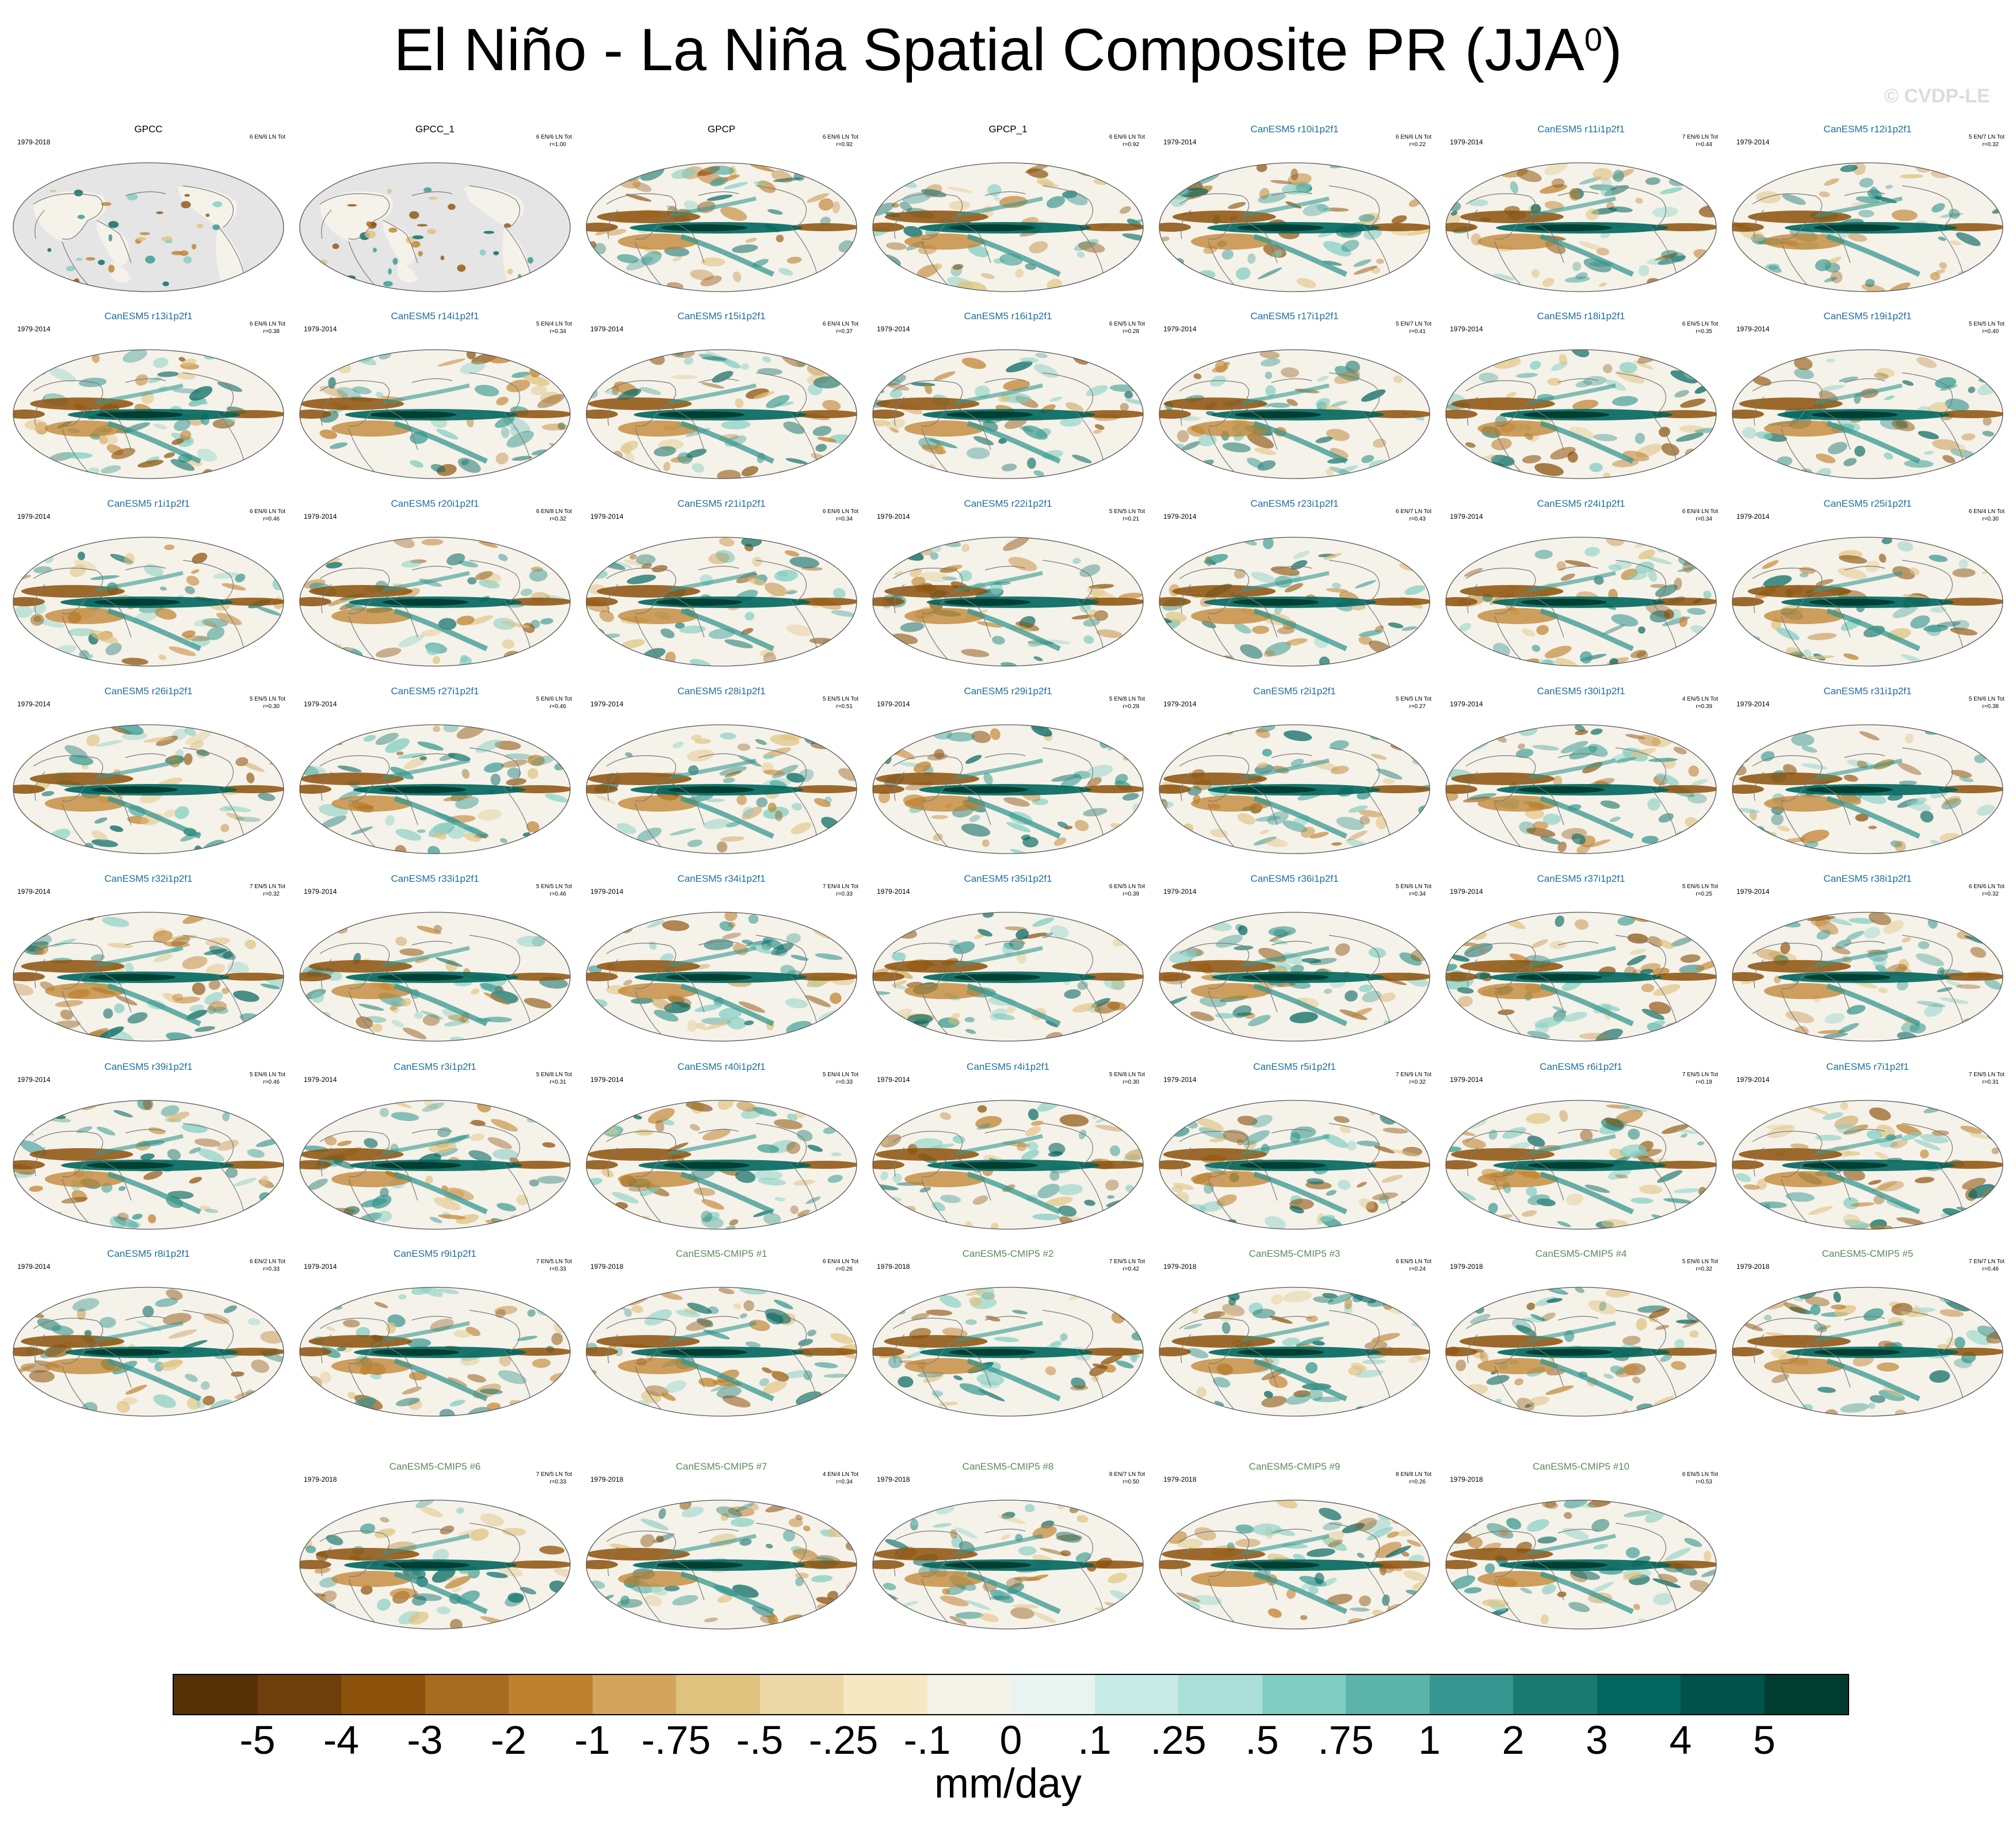 The height and width of the screenshot is (1828, 2016). I want to click on panel-pattern-correlation: r=0.32, so click(1417, 1082).